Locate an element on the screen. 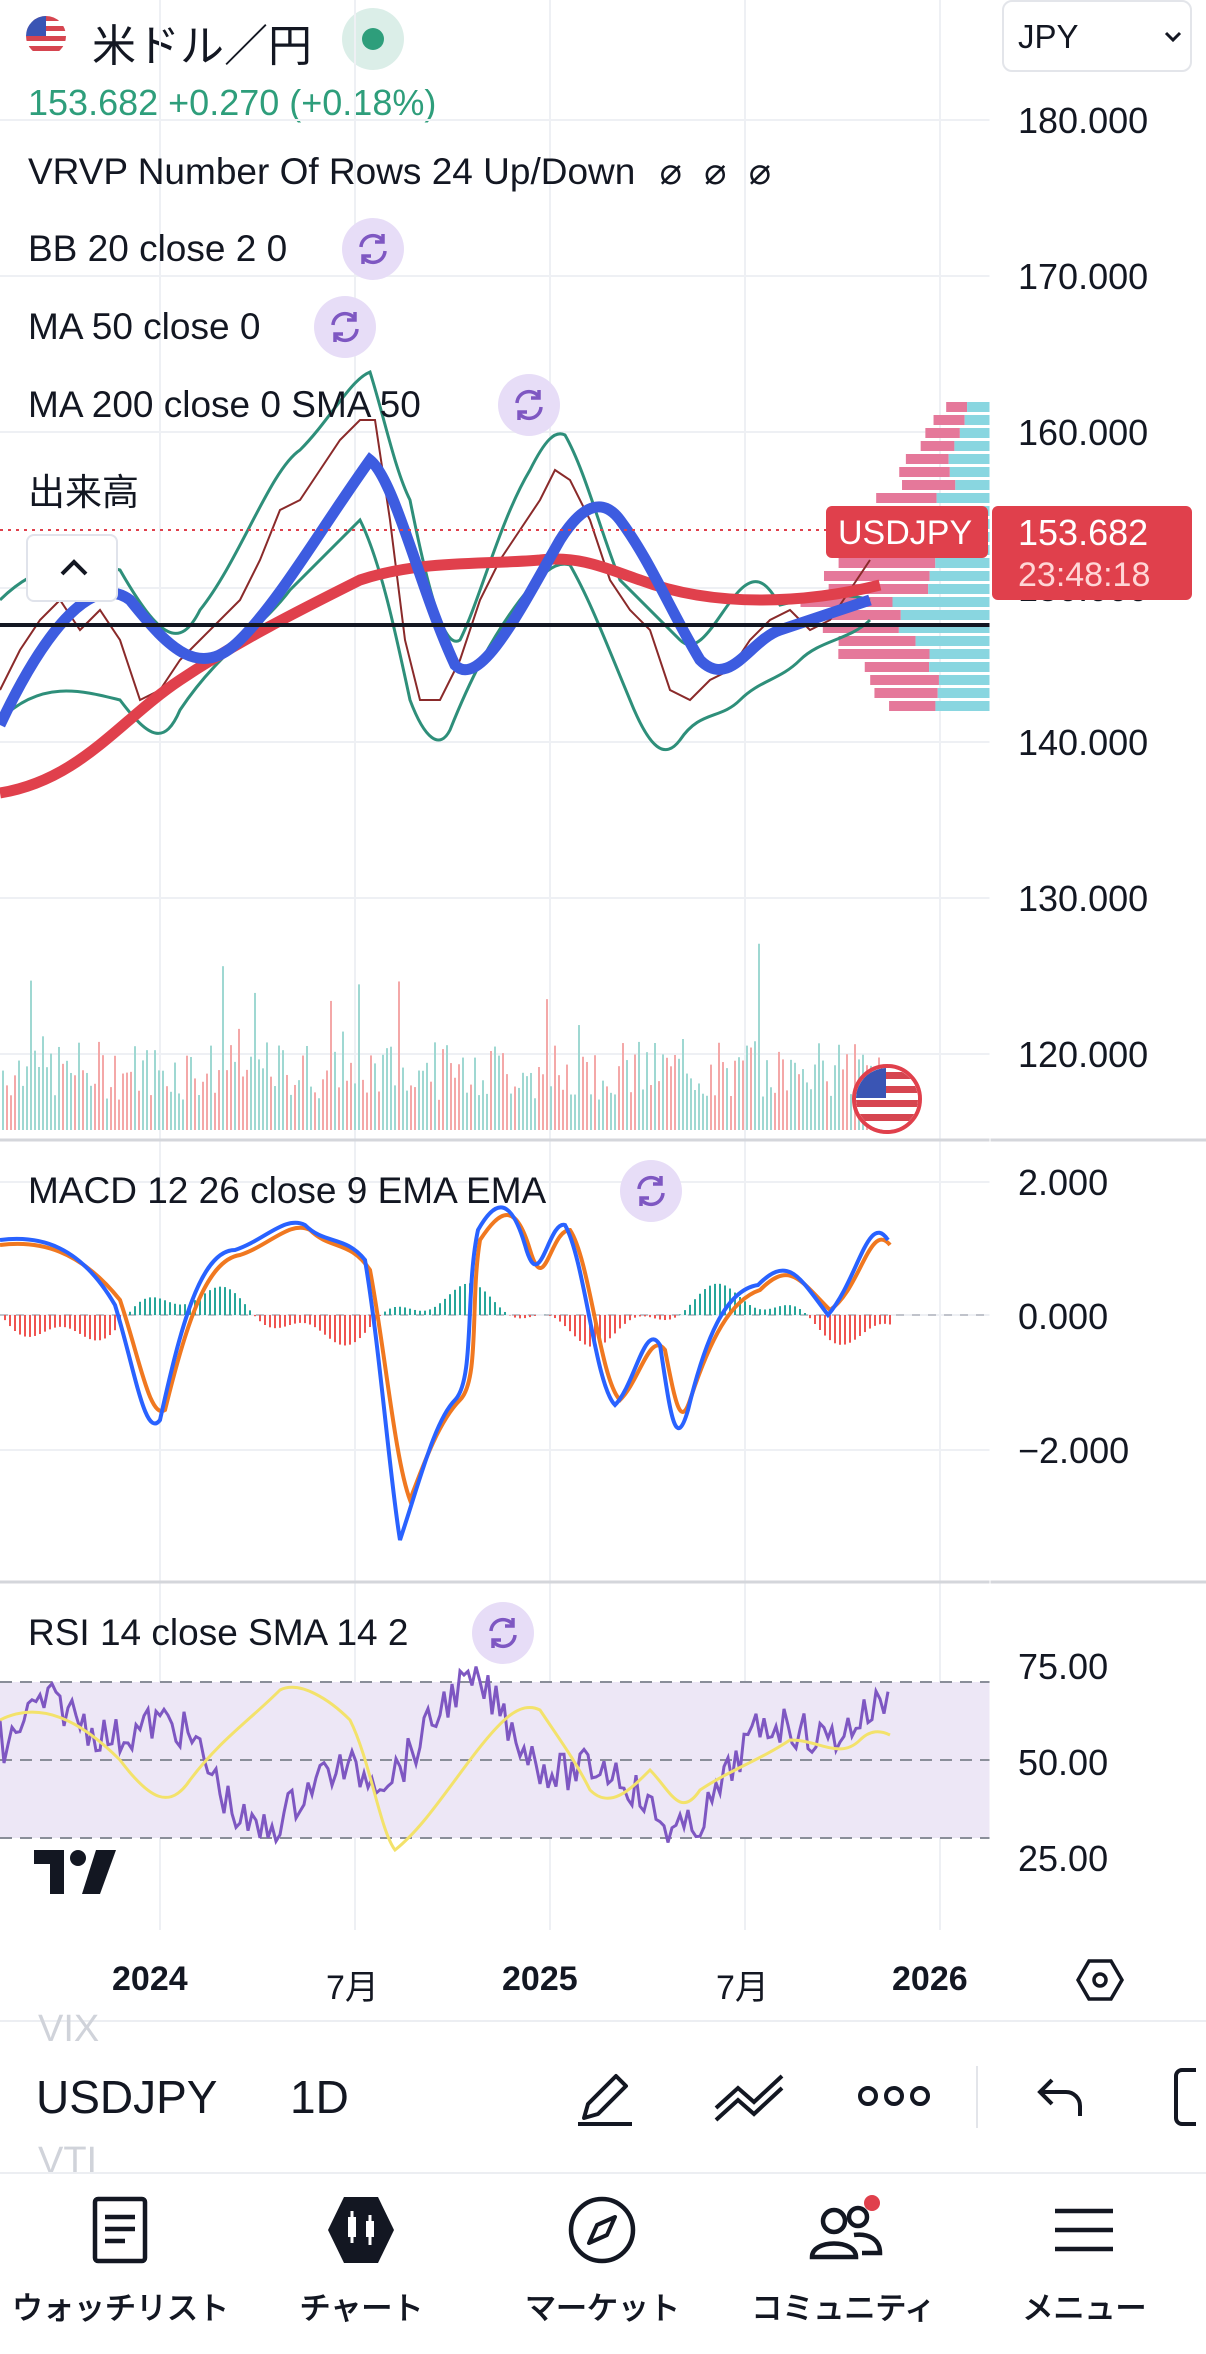 The image size is (1206, 2354). macd-label: MACD 12 26 close 9 EMA EMA is located at coordinates (287, 1190).